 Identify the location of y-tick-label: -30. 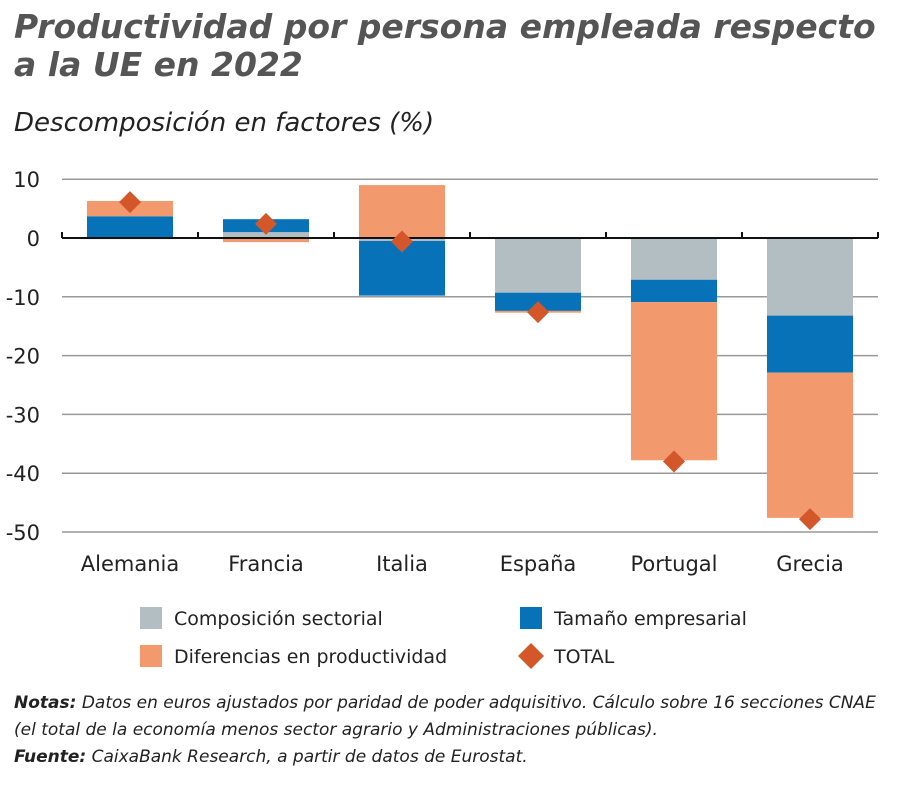
(23, 415).